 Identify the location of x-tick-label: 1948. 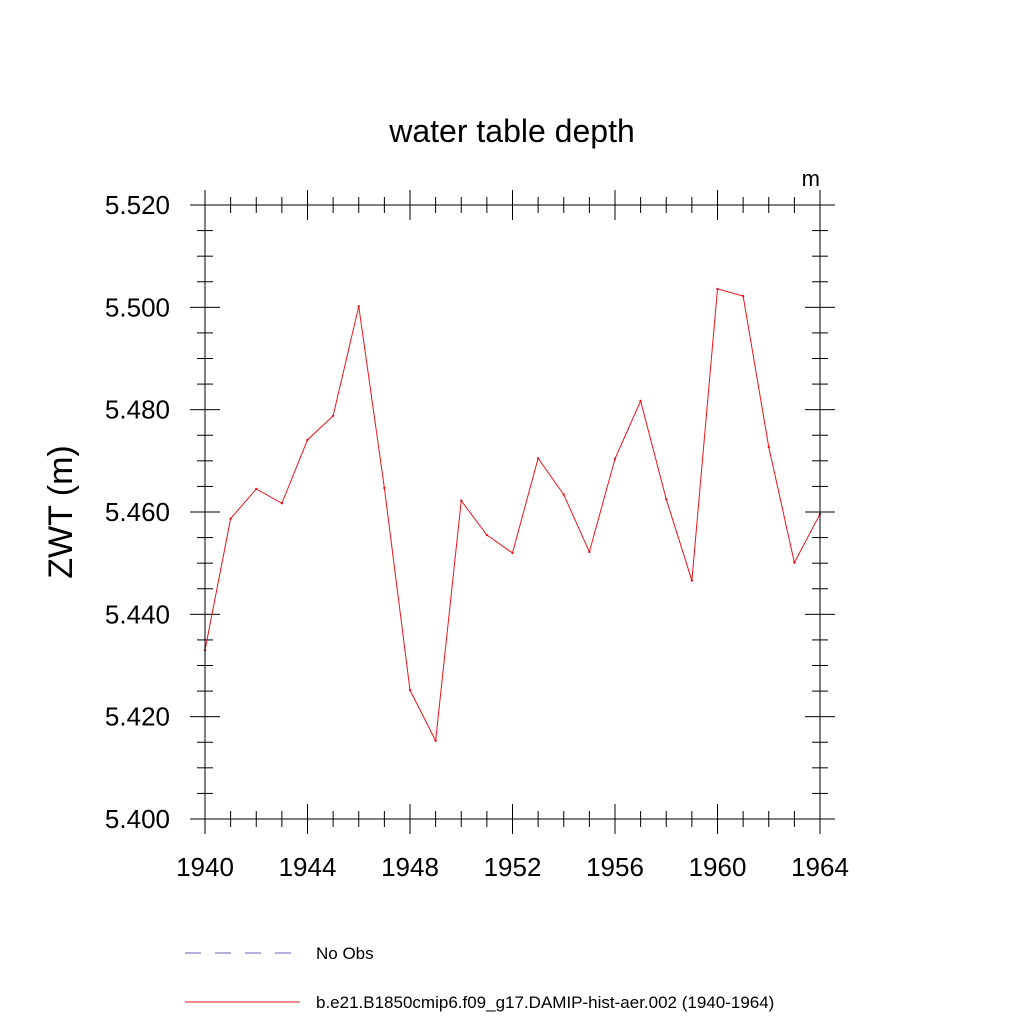
(410, 867).